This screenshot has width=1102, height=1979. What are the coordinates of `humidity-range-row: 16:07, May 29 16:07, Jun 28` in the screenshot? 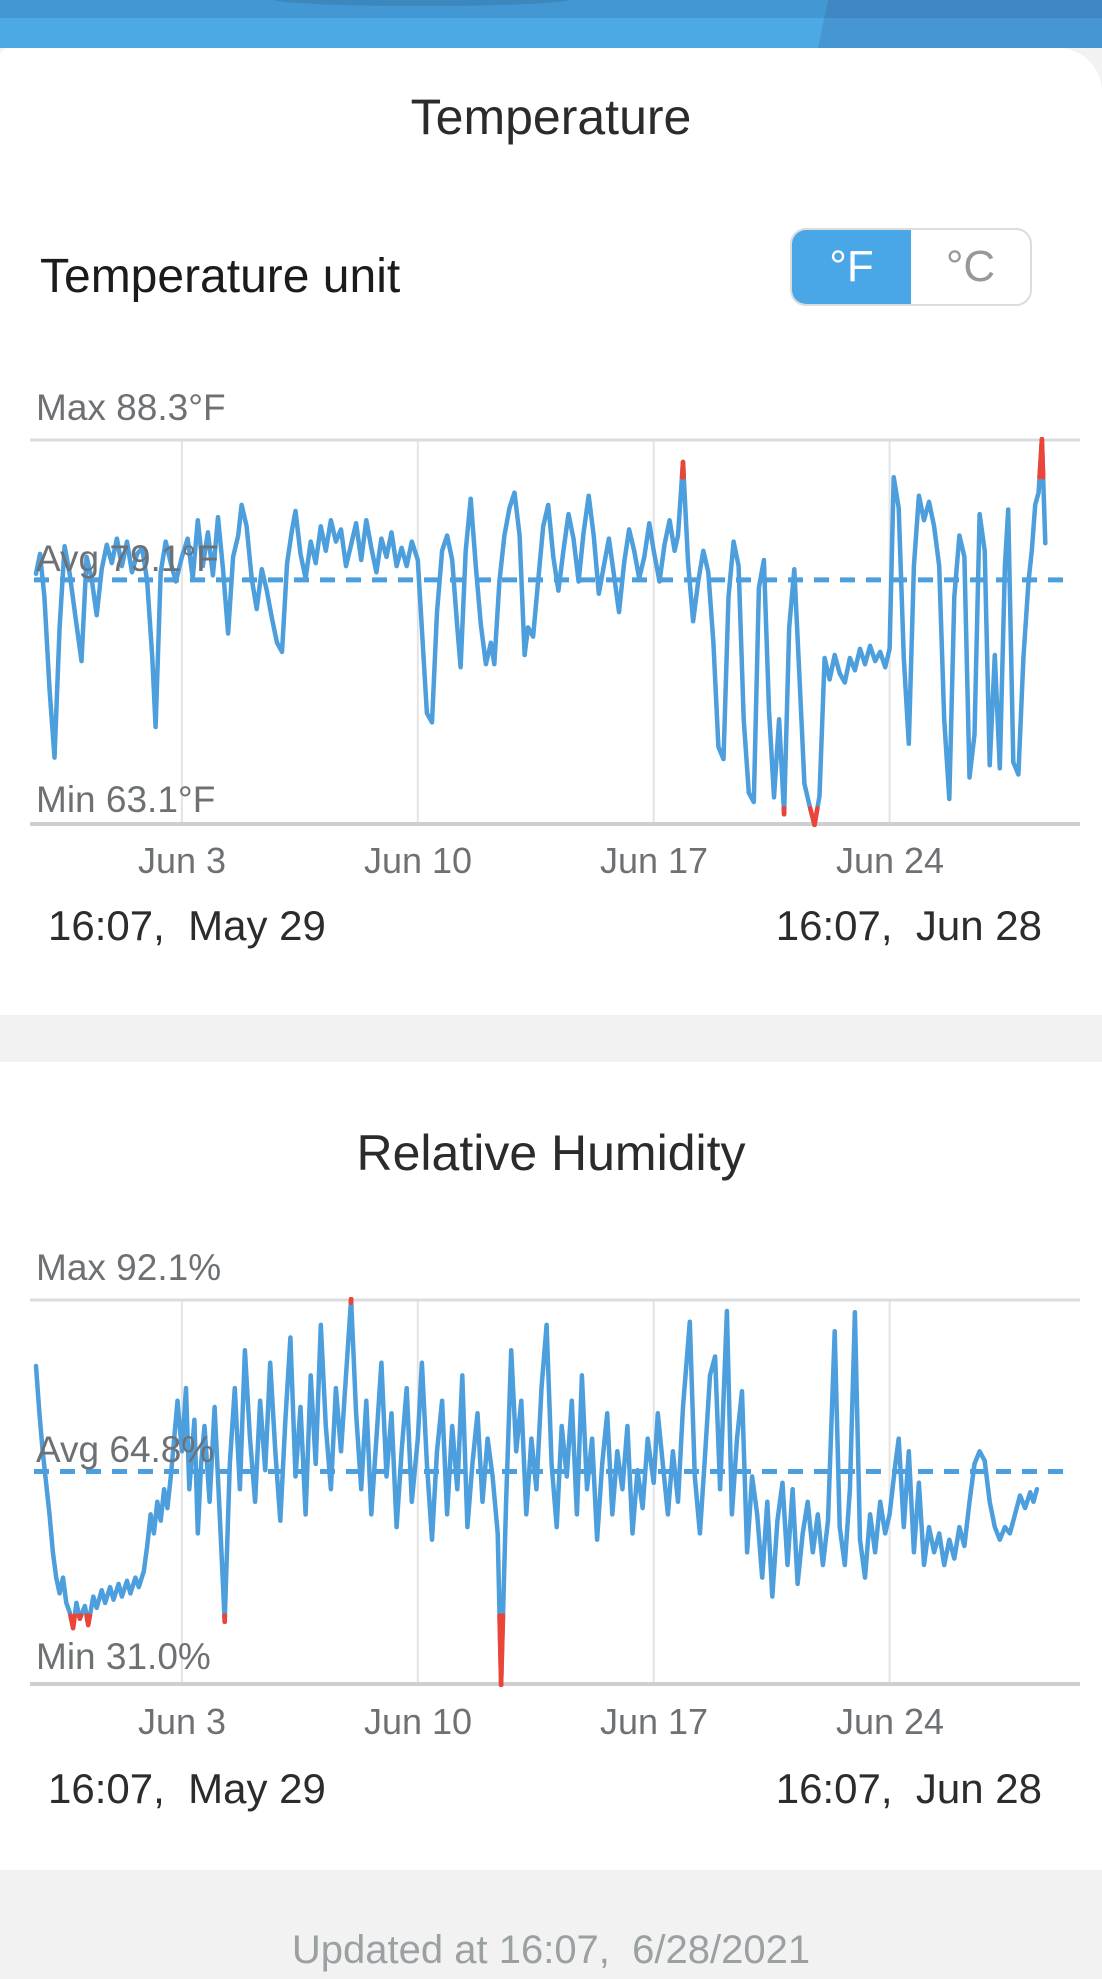 It's located at (551, 1791).